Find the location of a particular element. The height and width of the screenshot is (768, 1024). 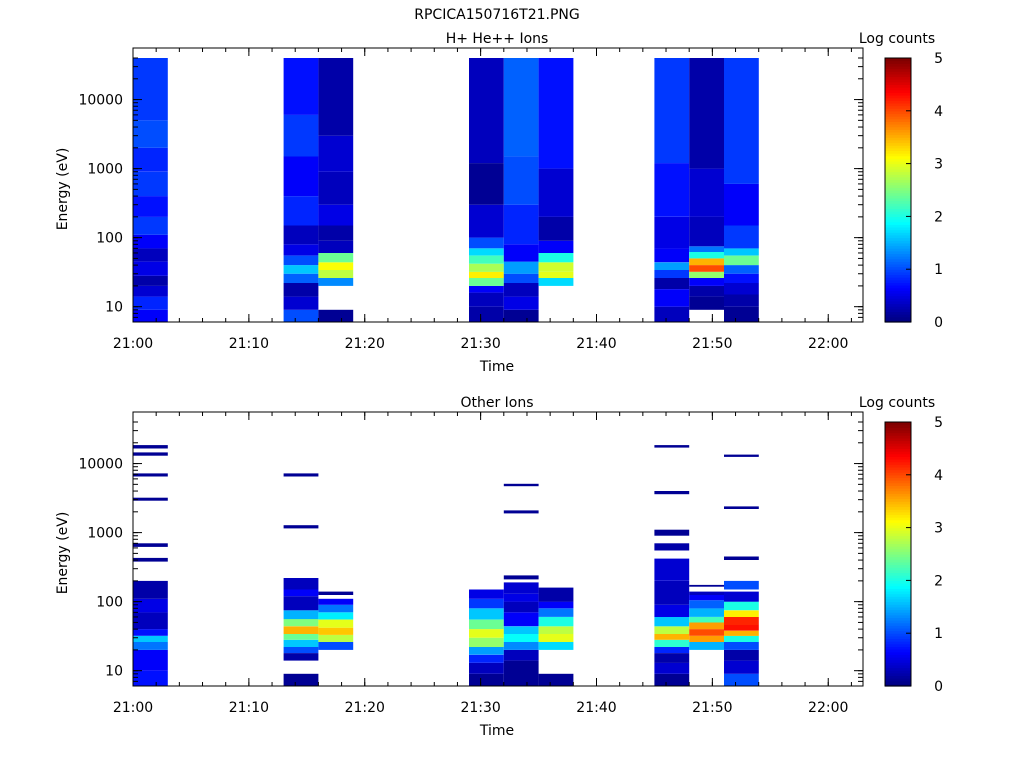

panel2-colorbar: 0 1 2 3 4 5 is located at coordinates (913, 555).